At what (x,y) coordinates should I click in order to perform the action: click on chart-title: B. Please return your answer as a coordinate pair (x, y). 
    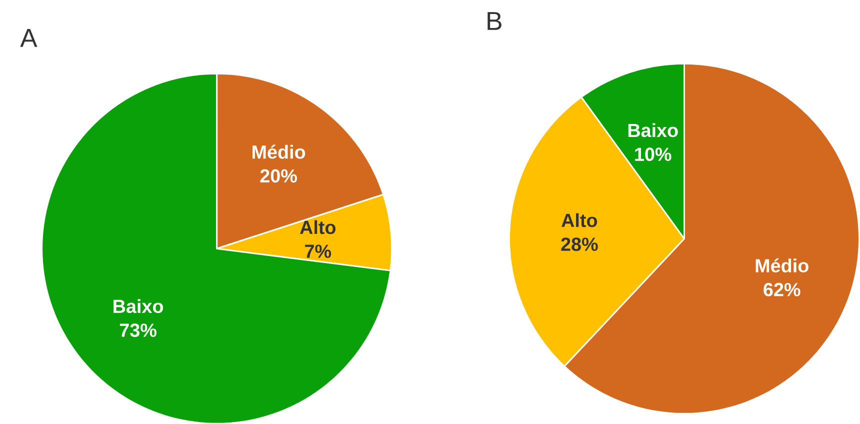
    Looking at the image, I should click on (495, 21).